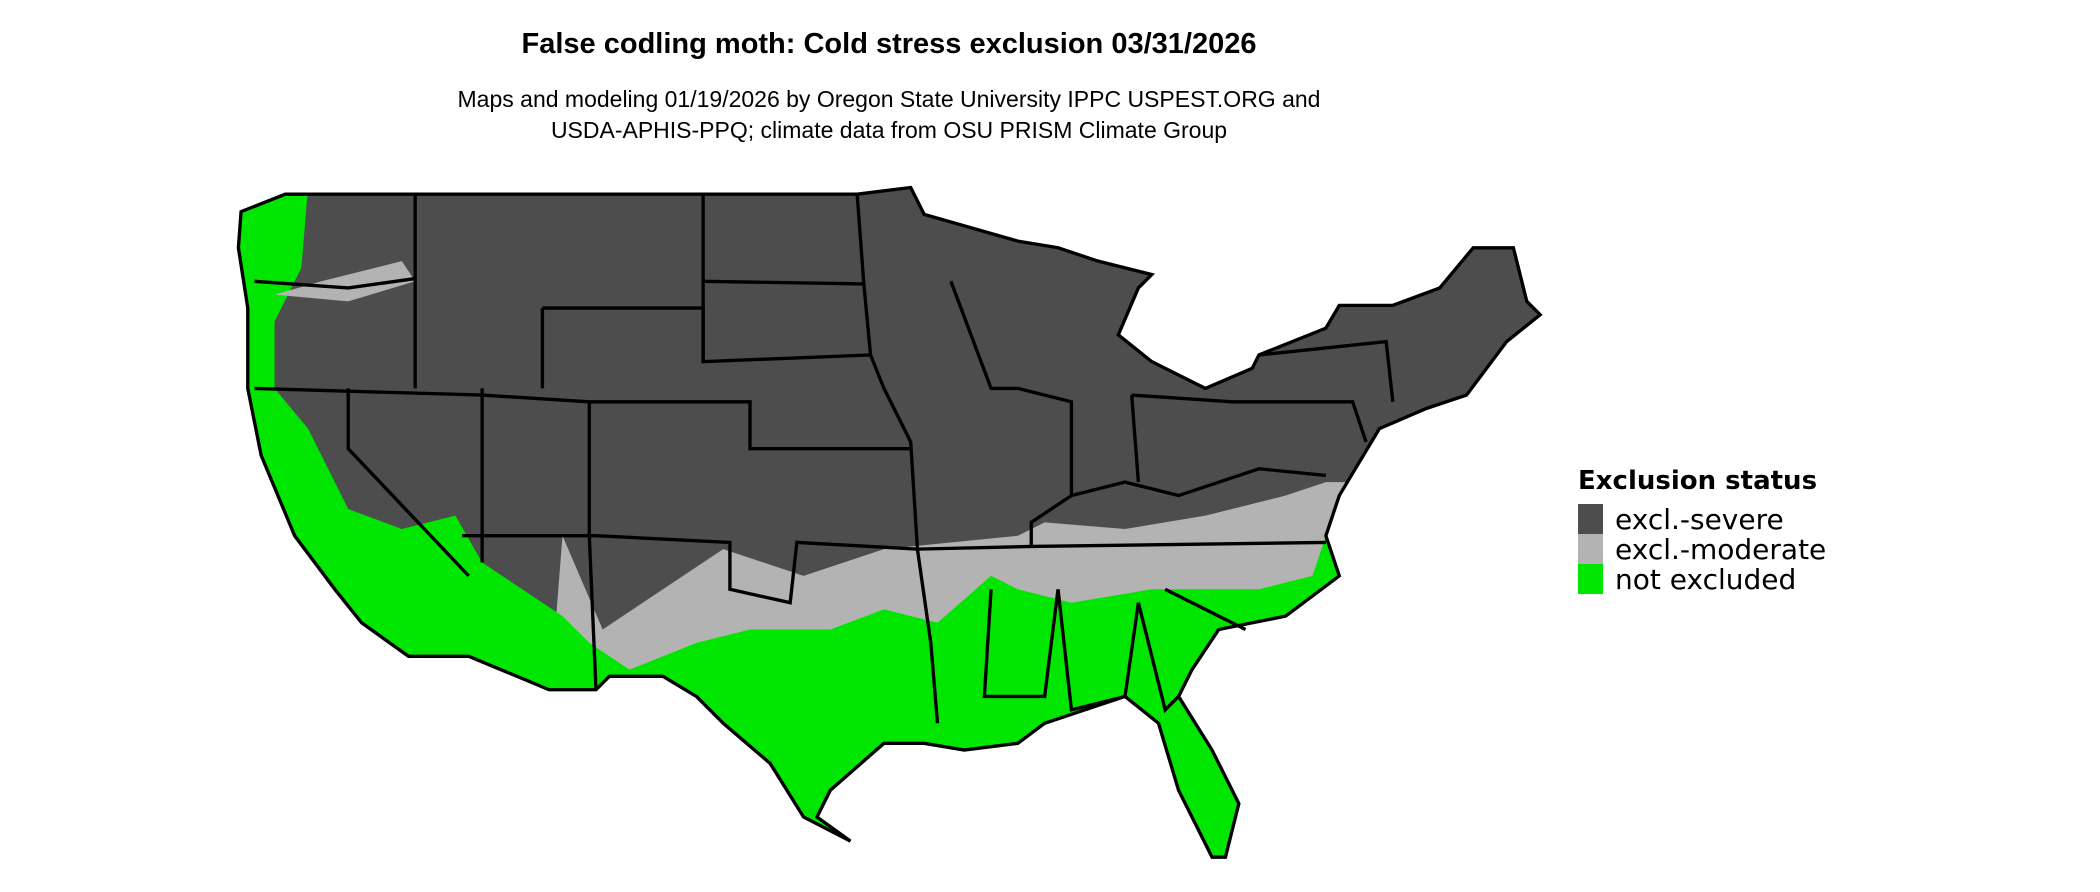  What do you see at coordinates (1706, 579) in the screenshot?
I see `legend-label: not excluded` at bounding box center [1706, 579].